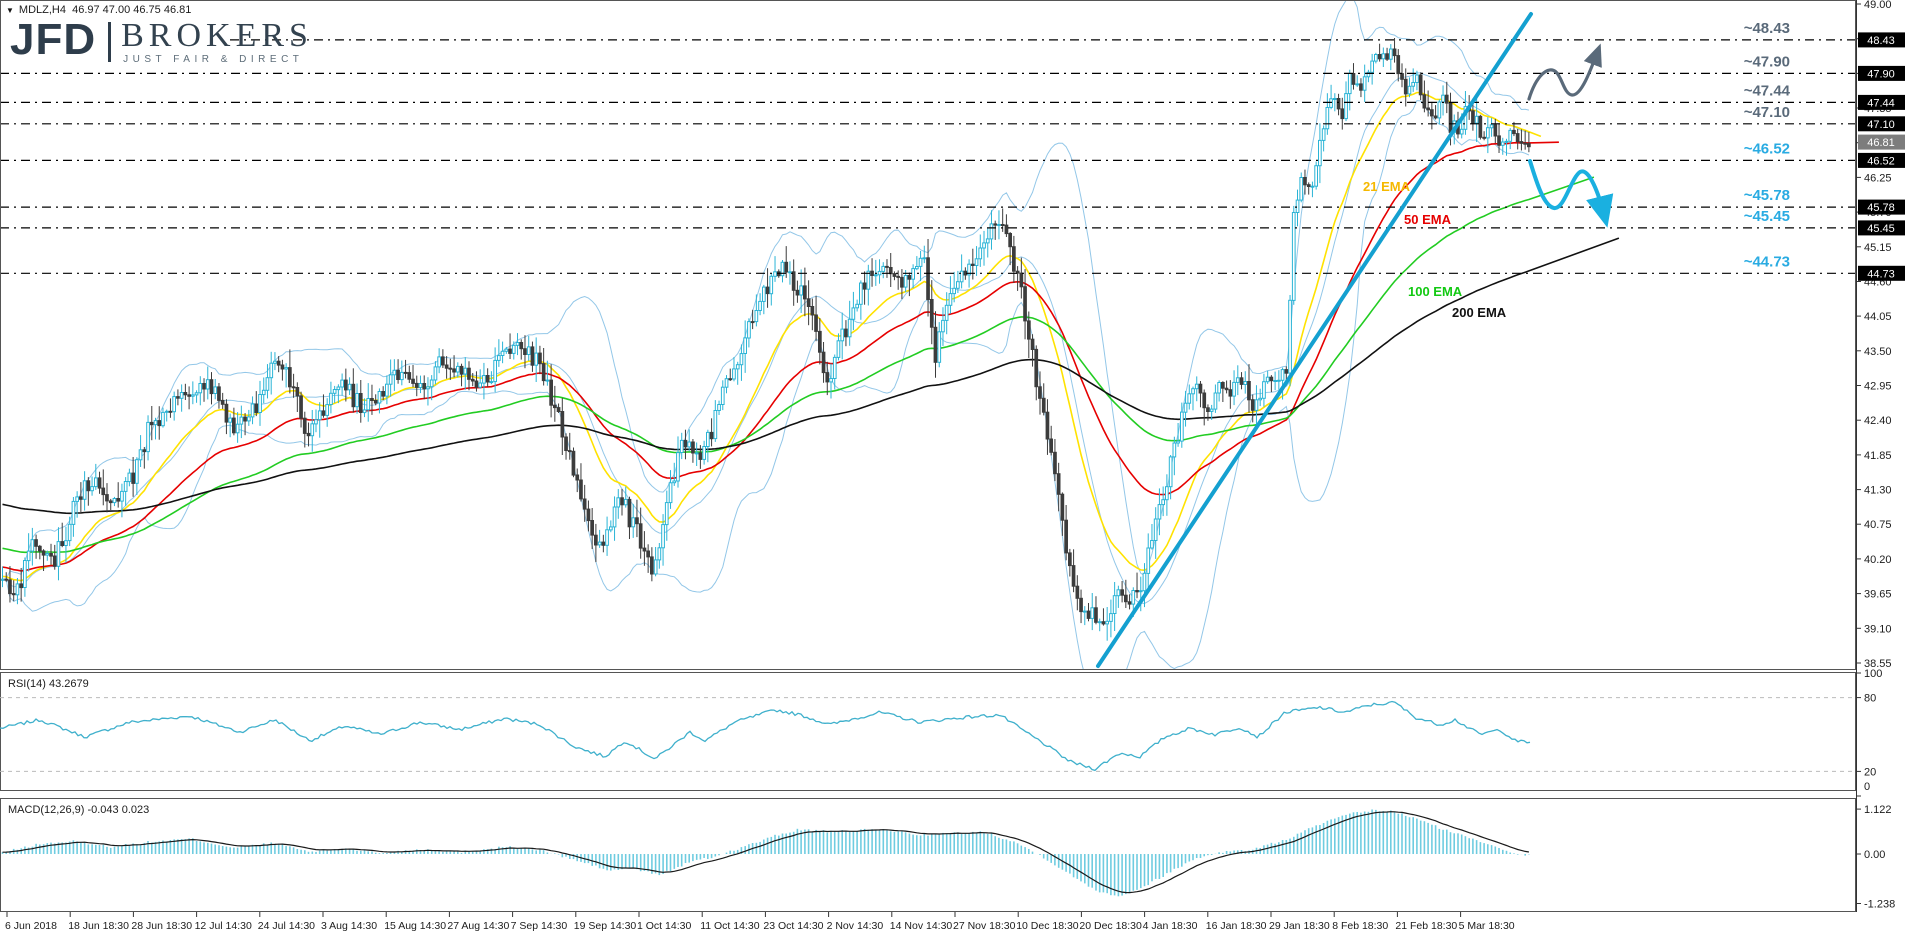 Image resolution: width=1916 pixels, height=936 pixels. I want to click on time-tick-label: 7 Sep 14:30, so click(539, 926).